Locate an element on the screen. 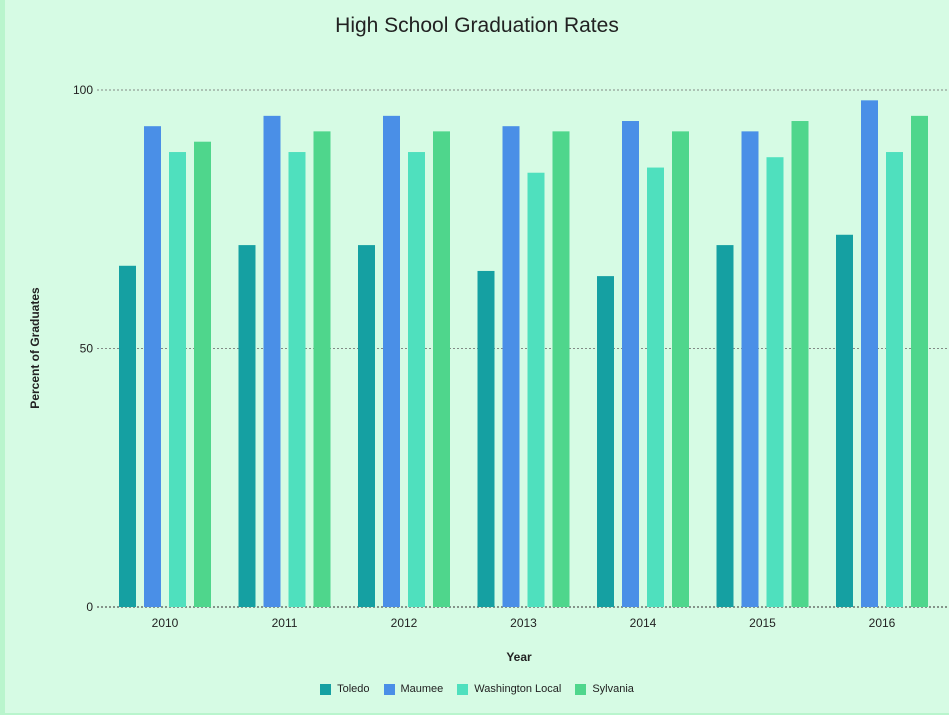 Image resolution: width=949 pixels, height=715 pixels. legend-item-maumee: Maumee is located at coordinates (413, 689).